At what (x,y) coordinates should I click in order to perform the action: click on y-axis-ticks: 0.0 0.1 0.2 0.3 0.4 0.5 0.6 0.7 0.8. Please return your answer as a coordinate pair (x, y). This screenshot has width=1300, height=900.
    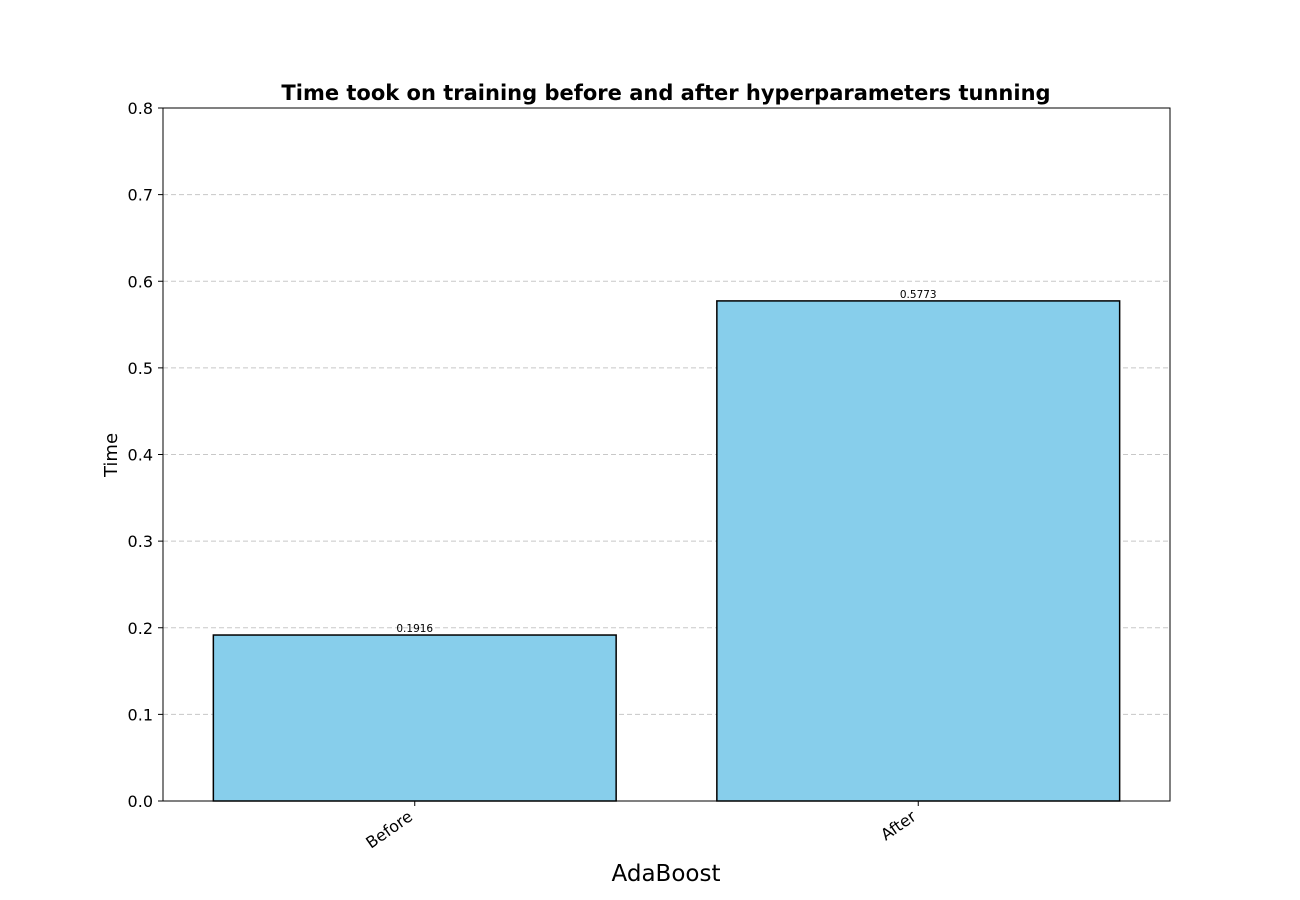
    Looking at the image, I should click on (145, 455).